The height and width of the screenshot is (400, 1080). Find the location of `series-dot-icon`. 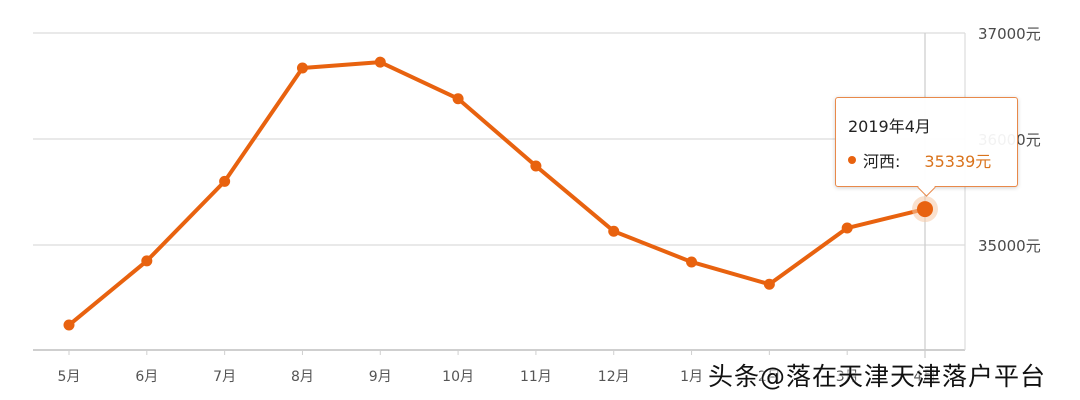

series-dot-icon is located at coordinates (852, 160).